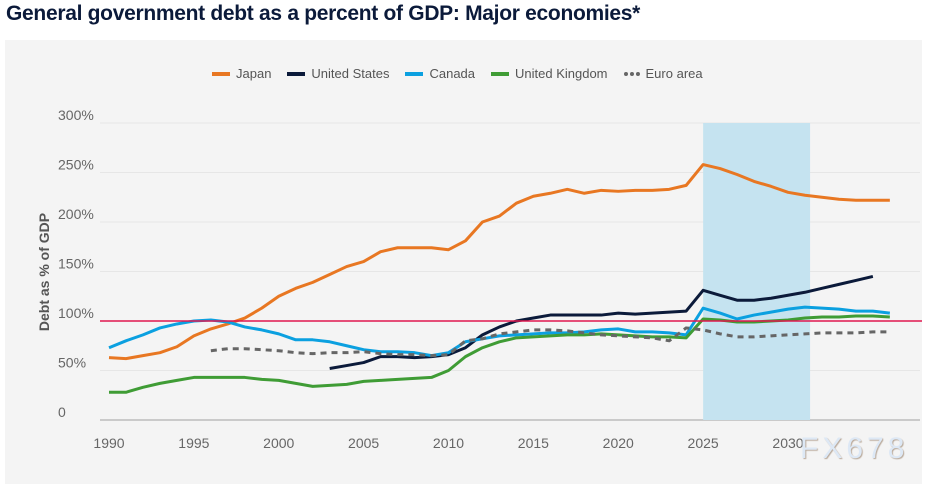  I want to click on x-tick-label: 1995, so click(193, 443).